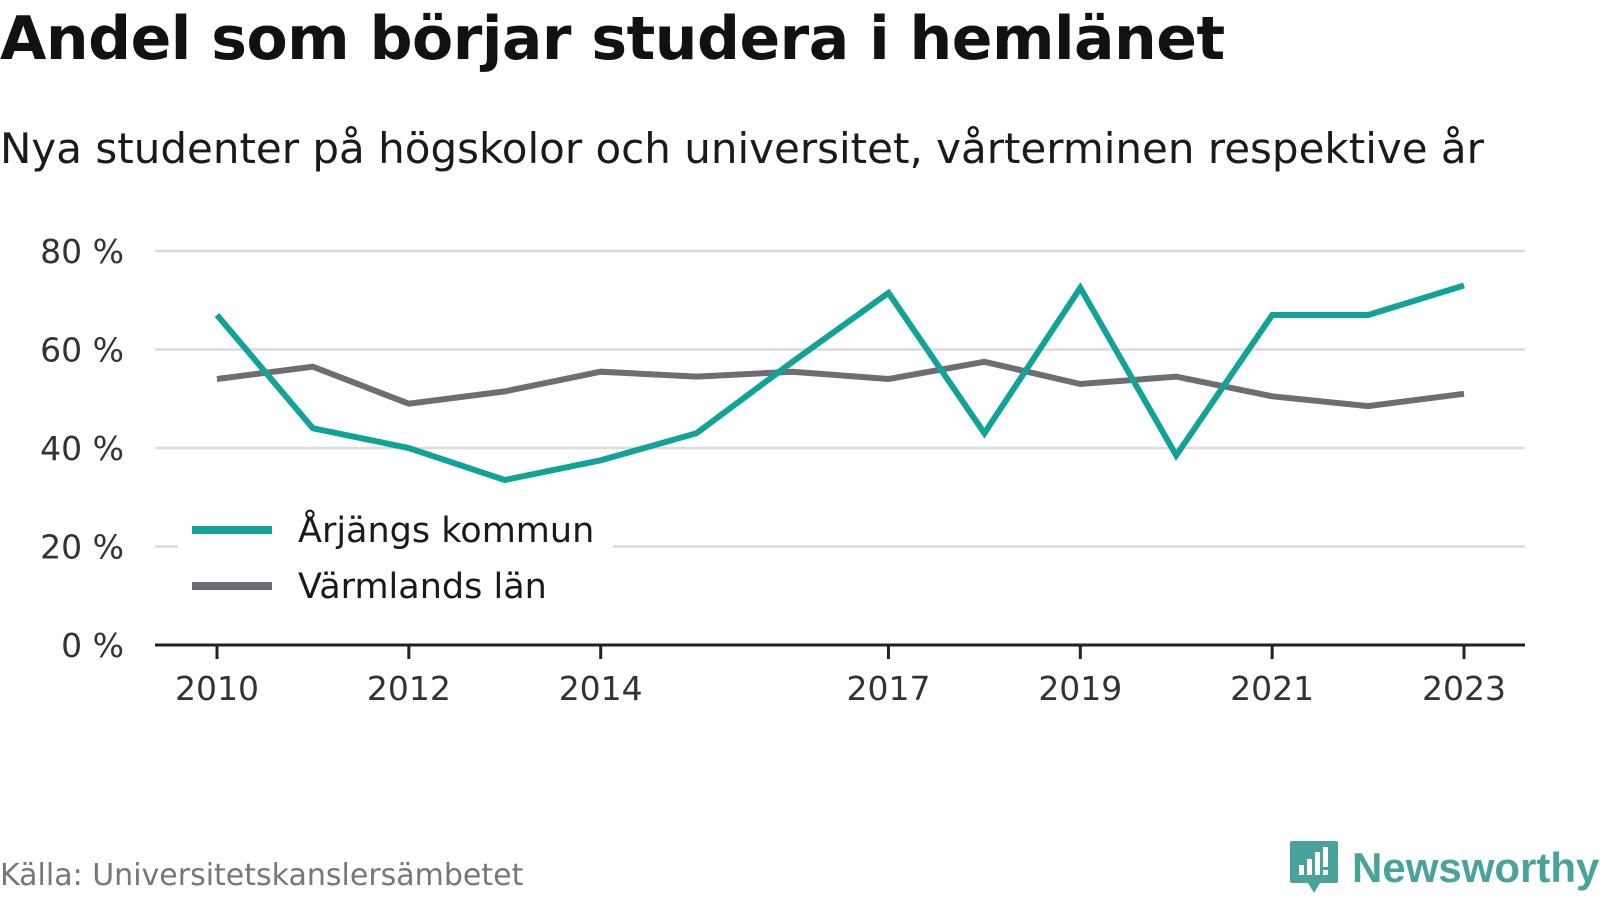  Describe the element at coordinates (82, 547) in the screenshot. I see `y-tick-label: 20 %` at that location.